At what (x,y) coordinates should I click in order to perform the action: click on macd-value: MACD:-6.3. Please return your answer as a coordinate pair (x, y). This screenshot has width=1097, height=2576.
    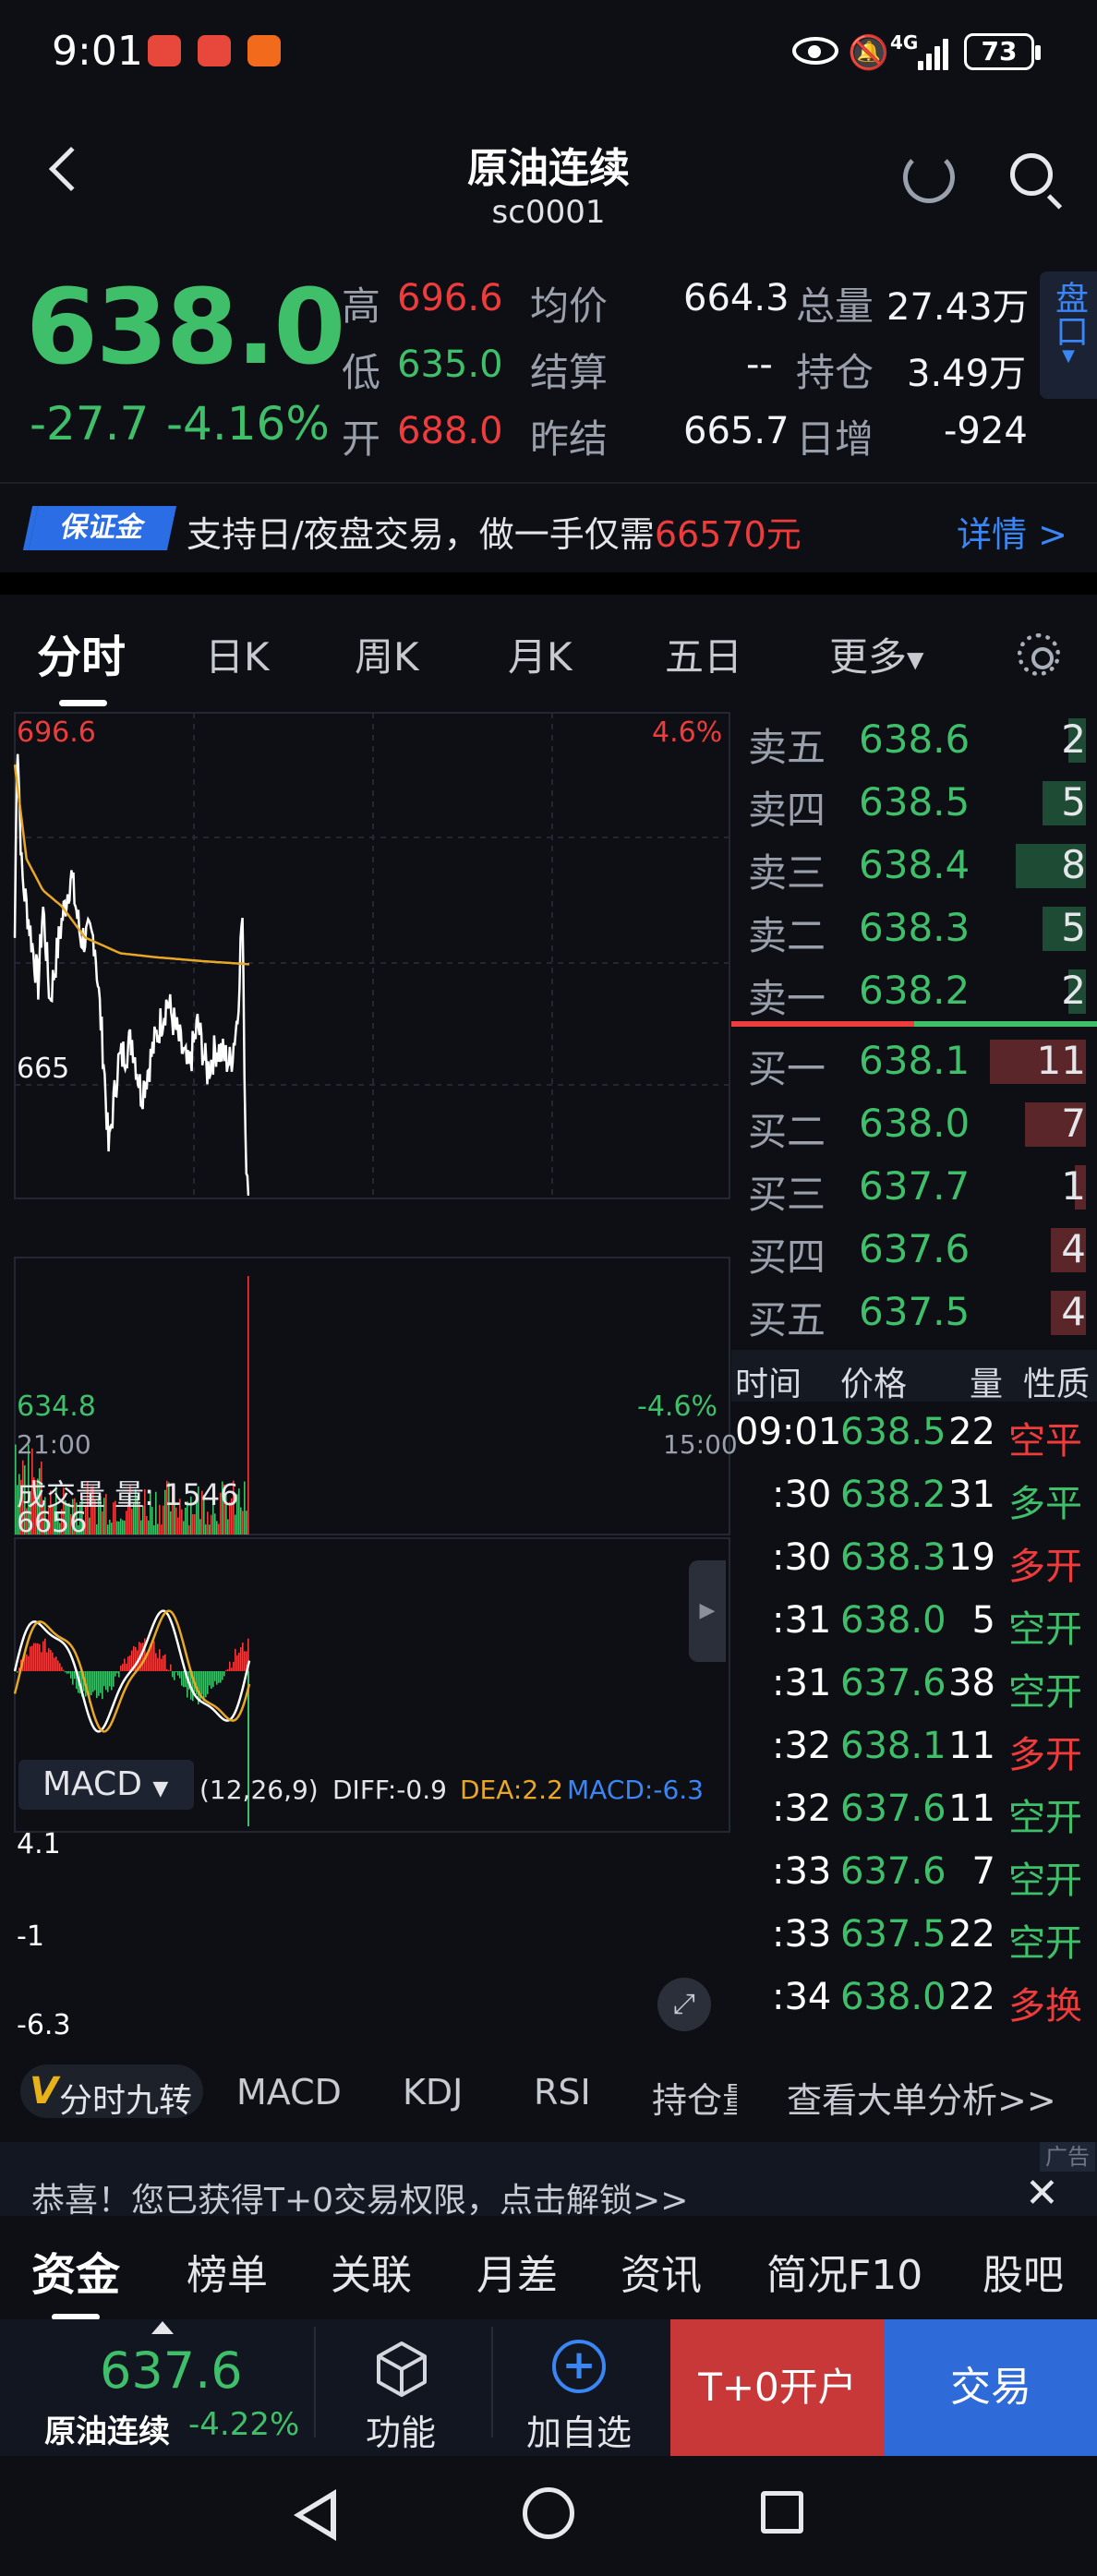
    Looking at the image, I should click on (636, 1790).